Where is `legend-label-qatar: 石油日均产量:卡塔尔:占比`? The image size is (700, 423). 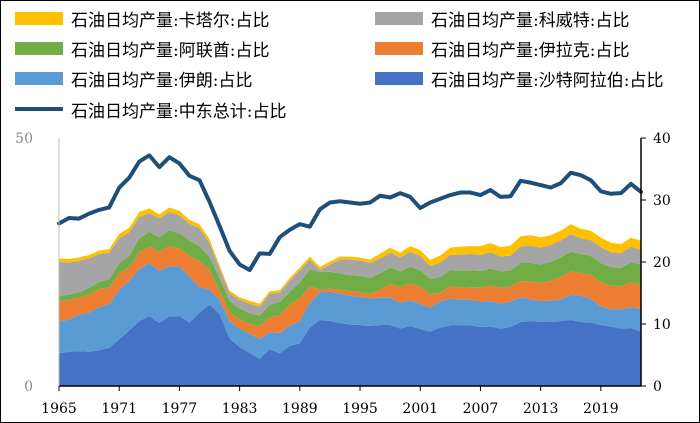 legend-label-qatar: 石油日均产量:卡塔尔:占比 is located at coordinates (170, 20).